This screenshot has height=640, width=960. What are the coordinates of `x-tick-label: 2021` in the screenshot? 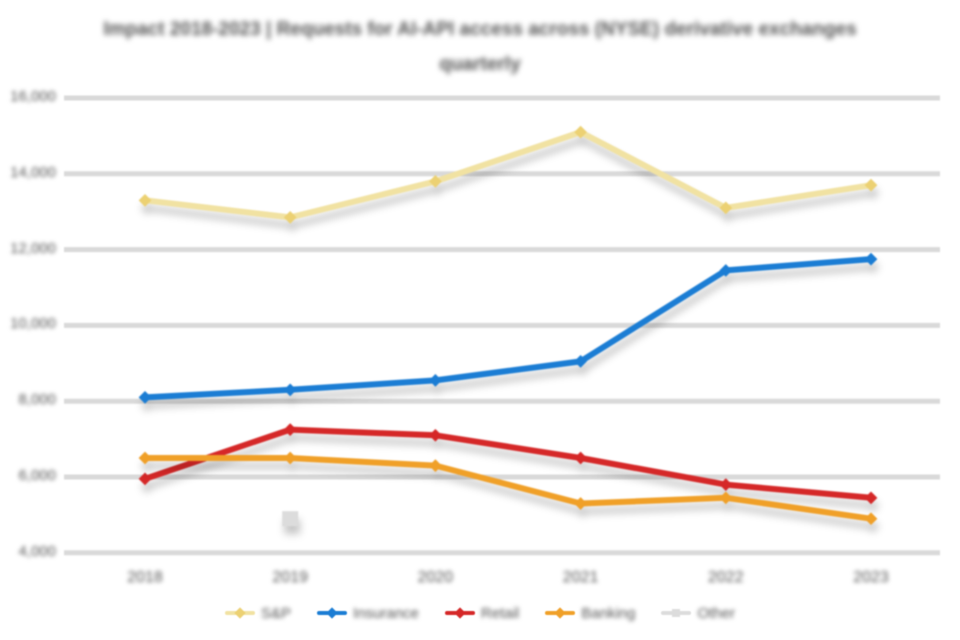 It's located at (580, 577).